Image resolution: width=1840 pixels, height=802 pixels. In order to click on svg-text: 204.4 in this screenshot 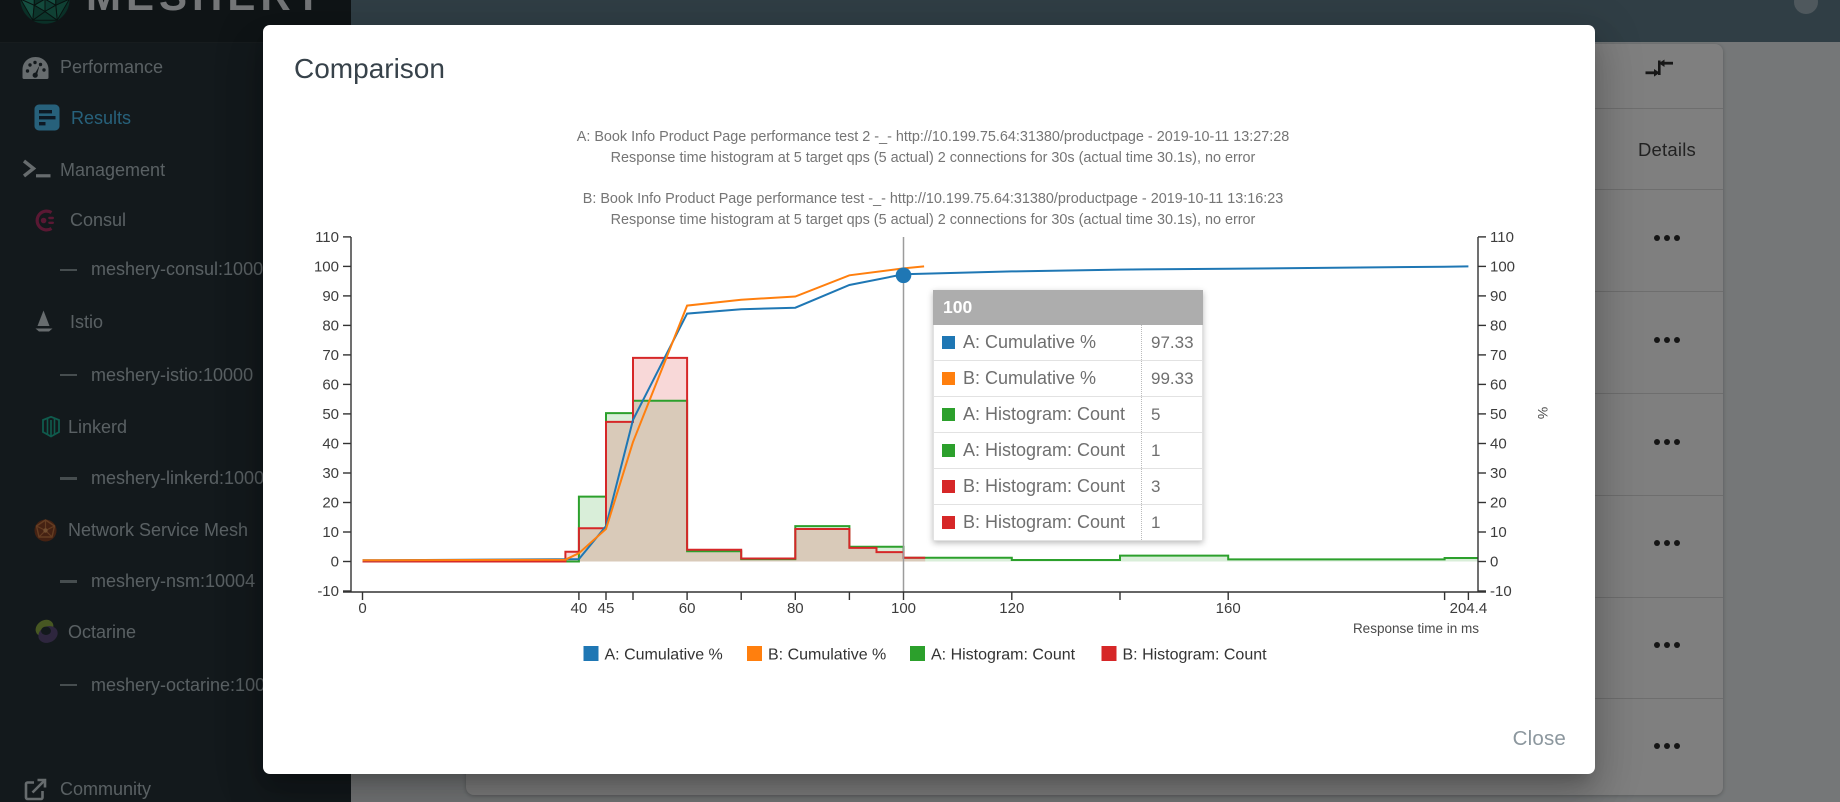, I will do `click(1469, 608)`.